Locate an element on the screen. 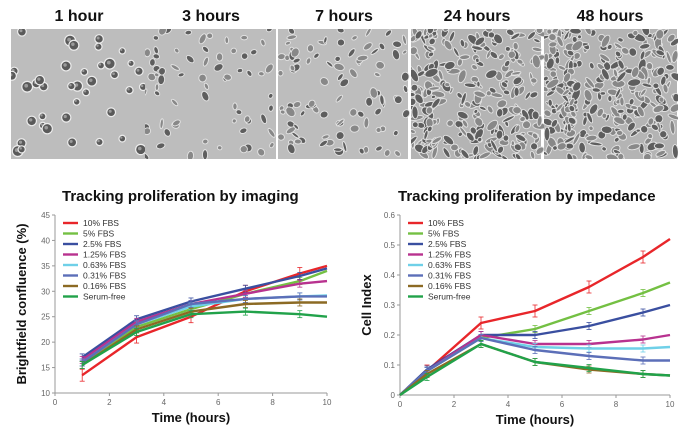 The image size is (690, 442). y-axis-label: Brightfield confluence (%) is located at coordinates (21, 303).